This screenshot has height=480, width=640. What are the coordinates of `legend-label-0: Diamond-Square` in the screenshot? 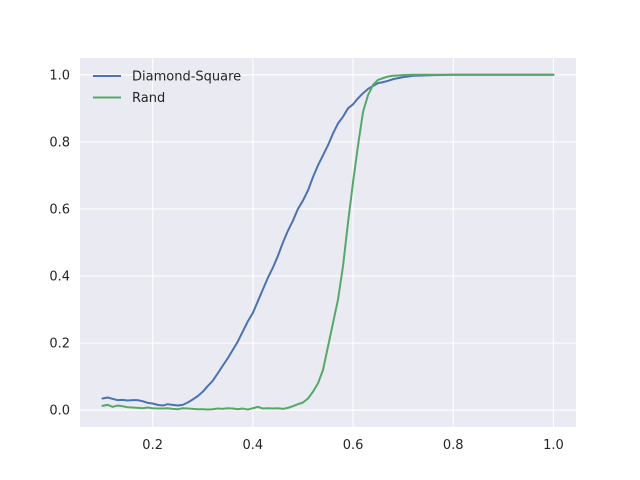 It's located at (186, 77).